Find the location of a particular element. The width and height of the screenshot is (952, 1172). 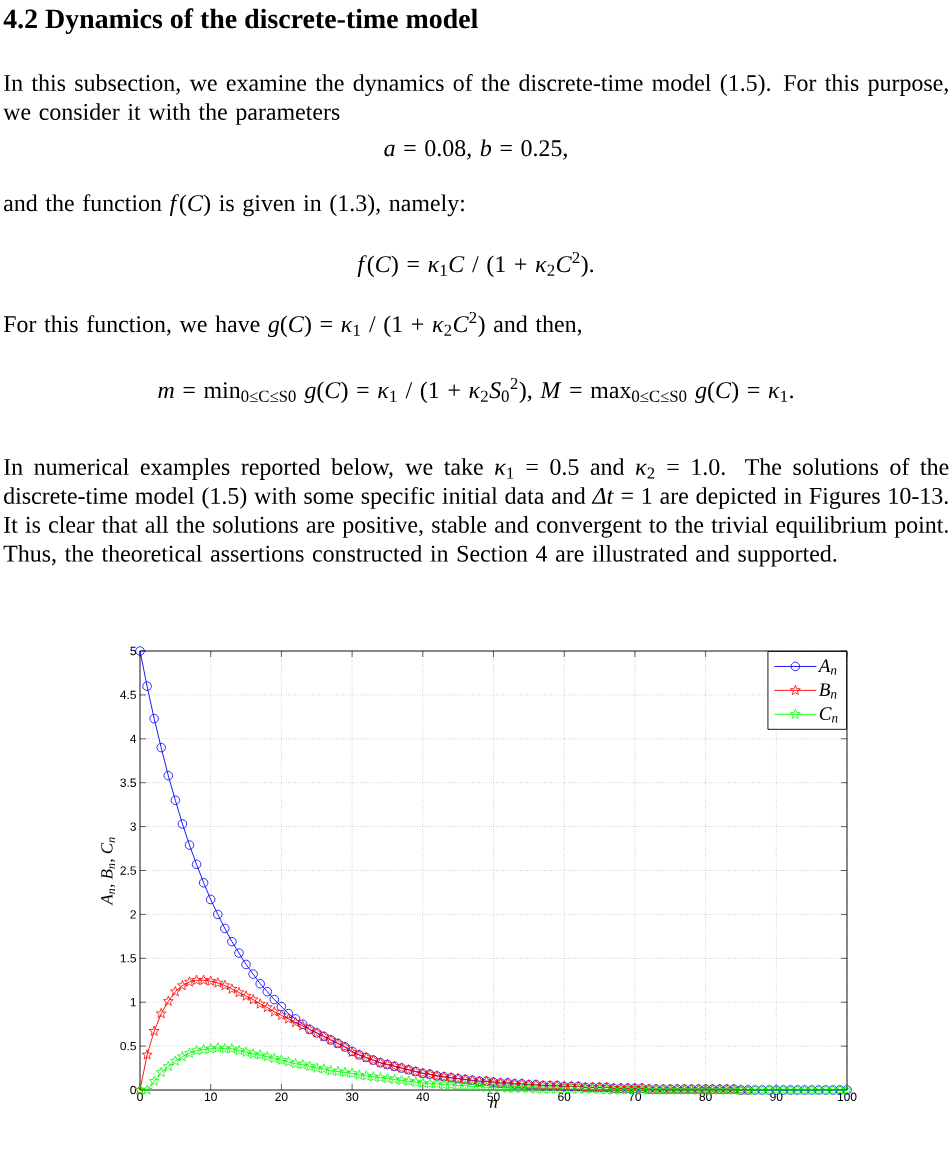

legend-label: A$_{n}$ is located at coordinates (827, 667).